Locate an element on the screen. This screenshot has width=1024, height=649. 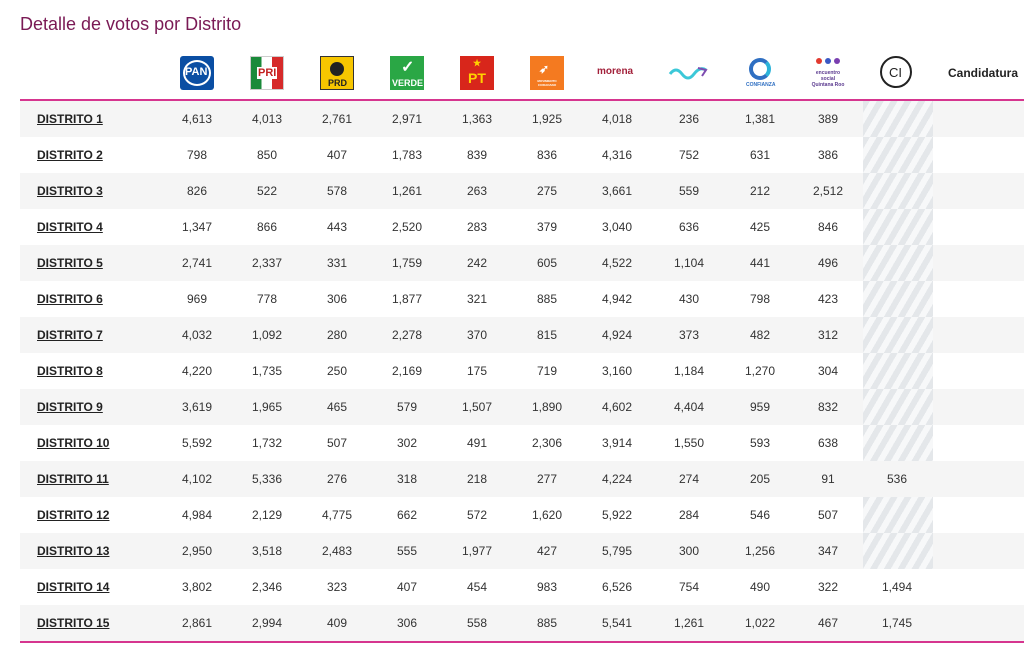
vote-cell-ci: 1,745 is located at coordinates (897, 623).